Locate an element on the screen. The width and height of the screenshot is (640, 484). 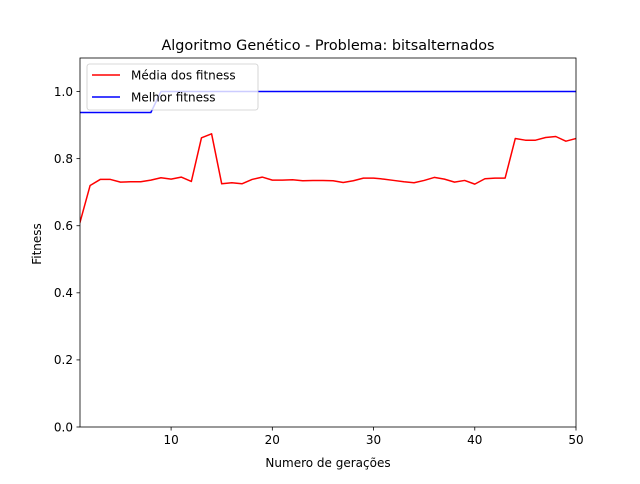
y-axis-label: Fitness is located at coordinates (37, 244).